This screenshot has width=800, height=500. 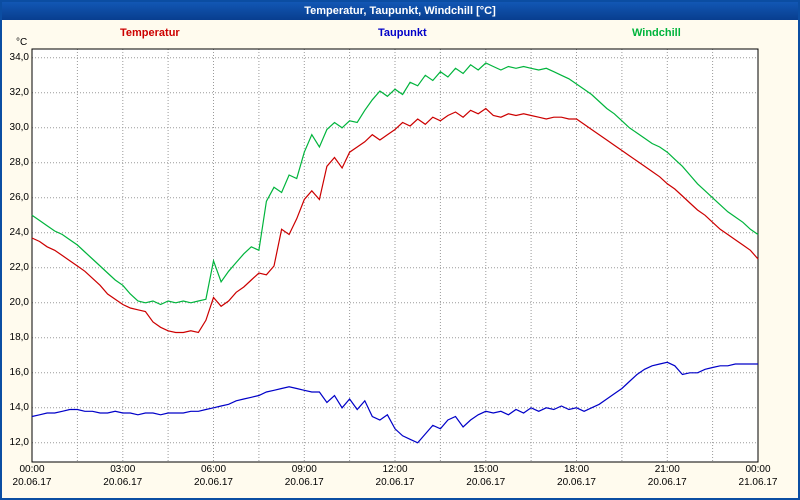 I want to click on y-tick-label: 16,0, so click(x=19, y=372).